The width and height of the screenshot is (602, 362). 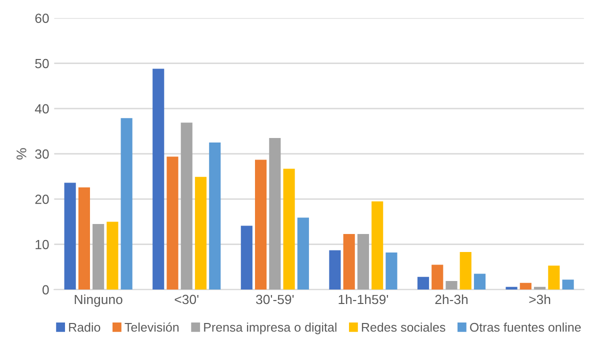 What do you see at coordinates (42, 245) in the screenshot?
I see `y-tick-label: 10` at bounding box center [42, 245].